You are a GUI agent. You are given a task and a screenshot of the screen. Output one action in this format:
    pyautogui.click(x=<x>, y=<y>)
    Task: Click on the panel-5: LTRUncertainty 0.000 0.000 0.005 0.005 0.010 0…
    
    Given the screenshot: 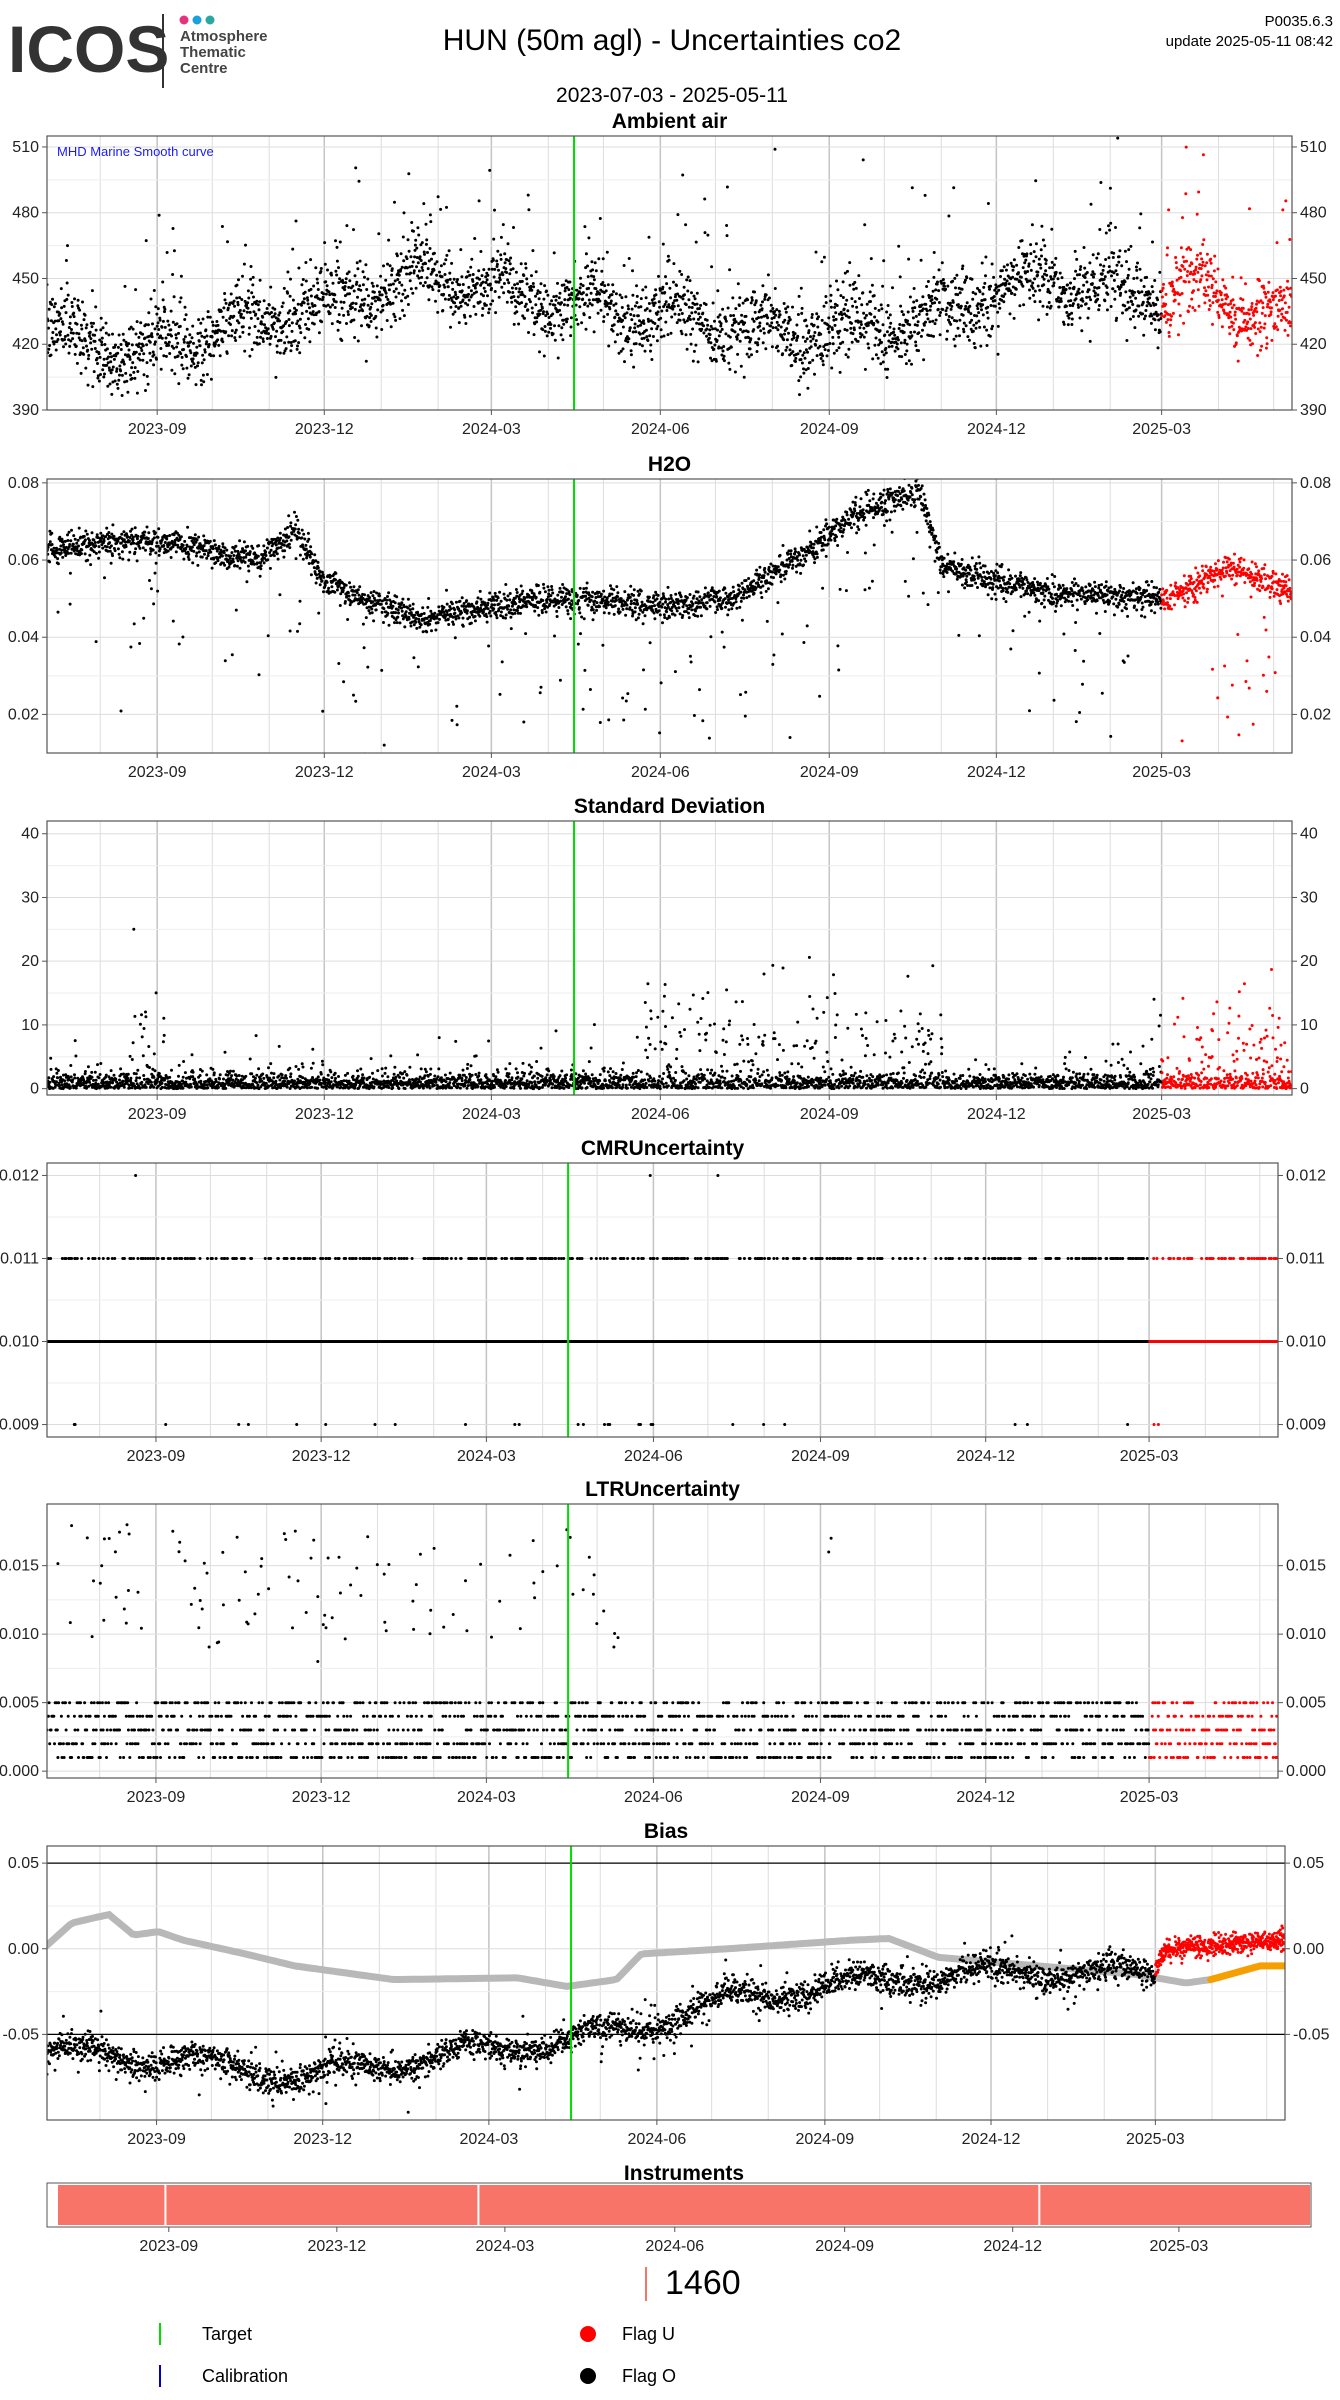 What is the action you would take?
    pyautogui.click(x=663, y=1642)
    